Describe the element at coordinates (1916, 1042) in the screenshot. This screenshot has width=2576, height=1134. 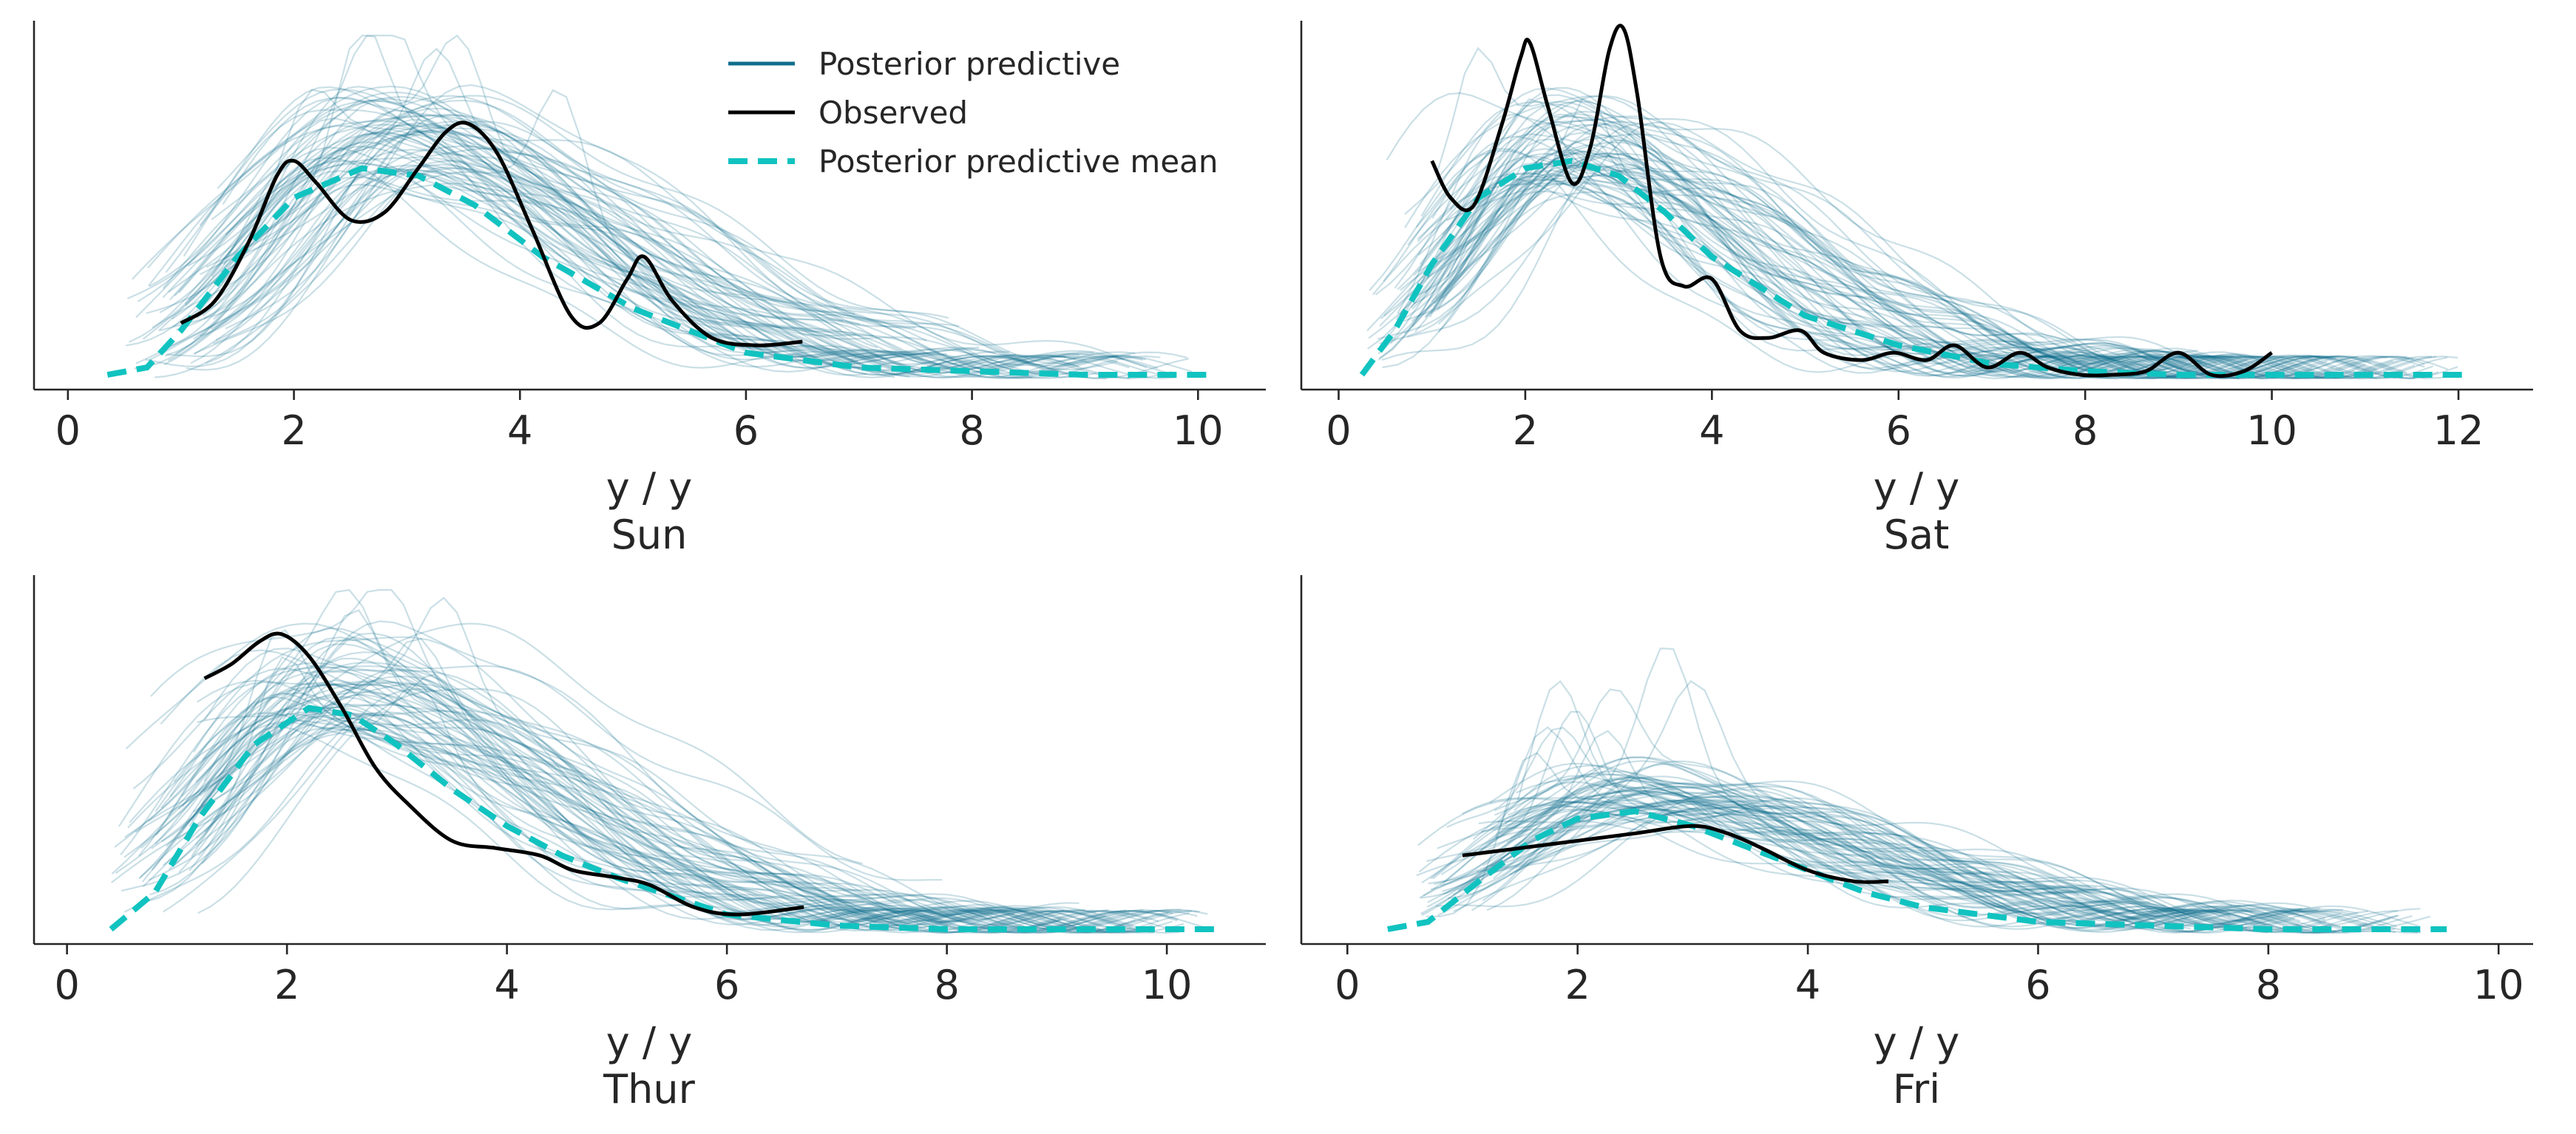
I see `x-axis-label: y / y` at that location.